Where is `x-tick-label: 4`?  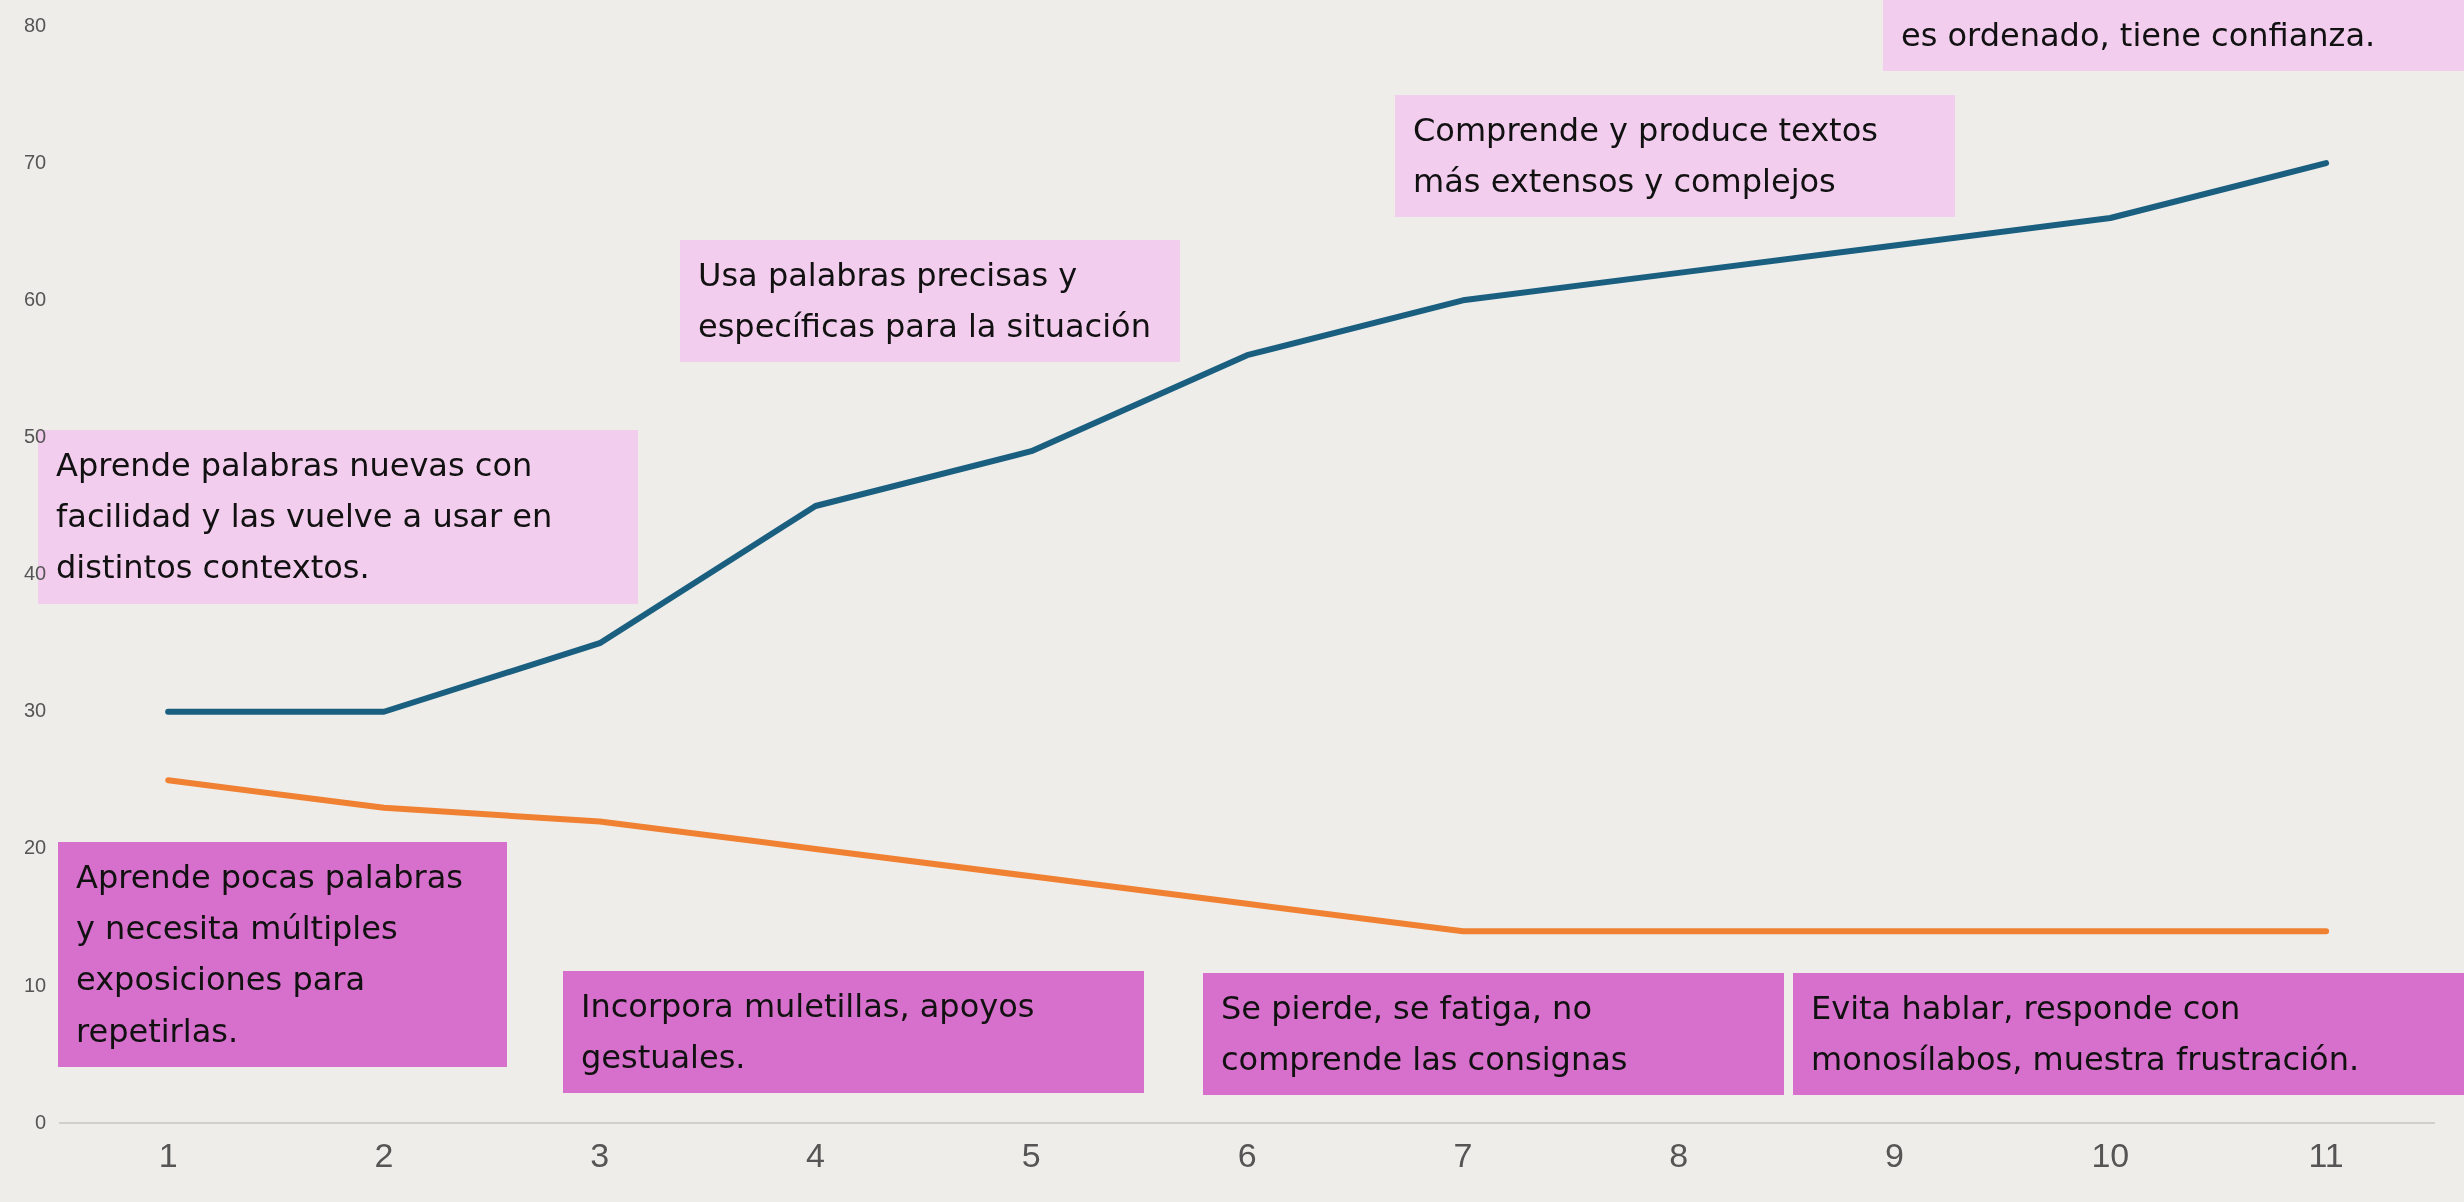
x-tick-label: 4 is located at coordinates (815, 1154).